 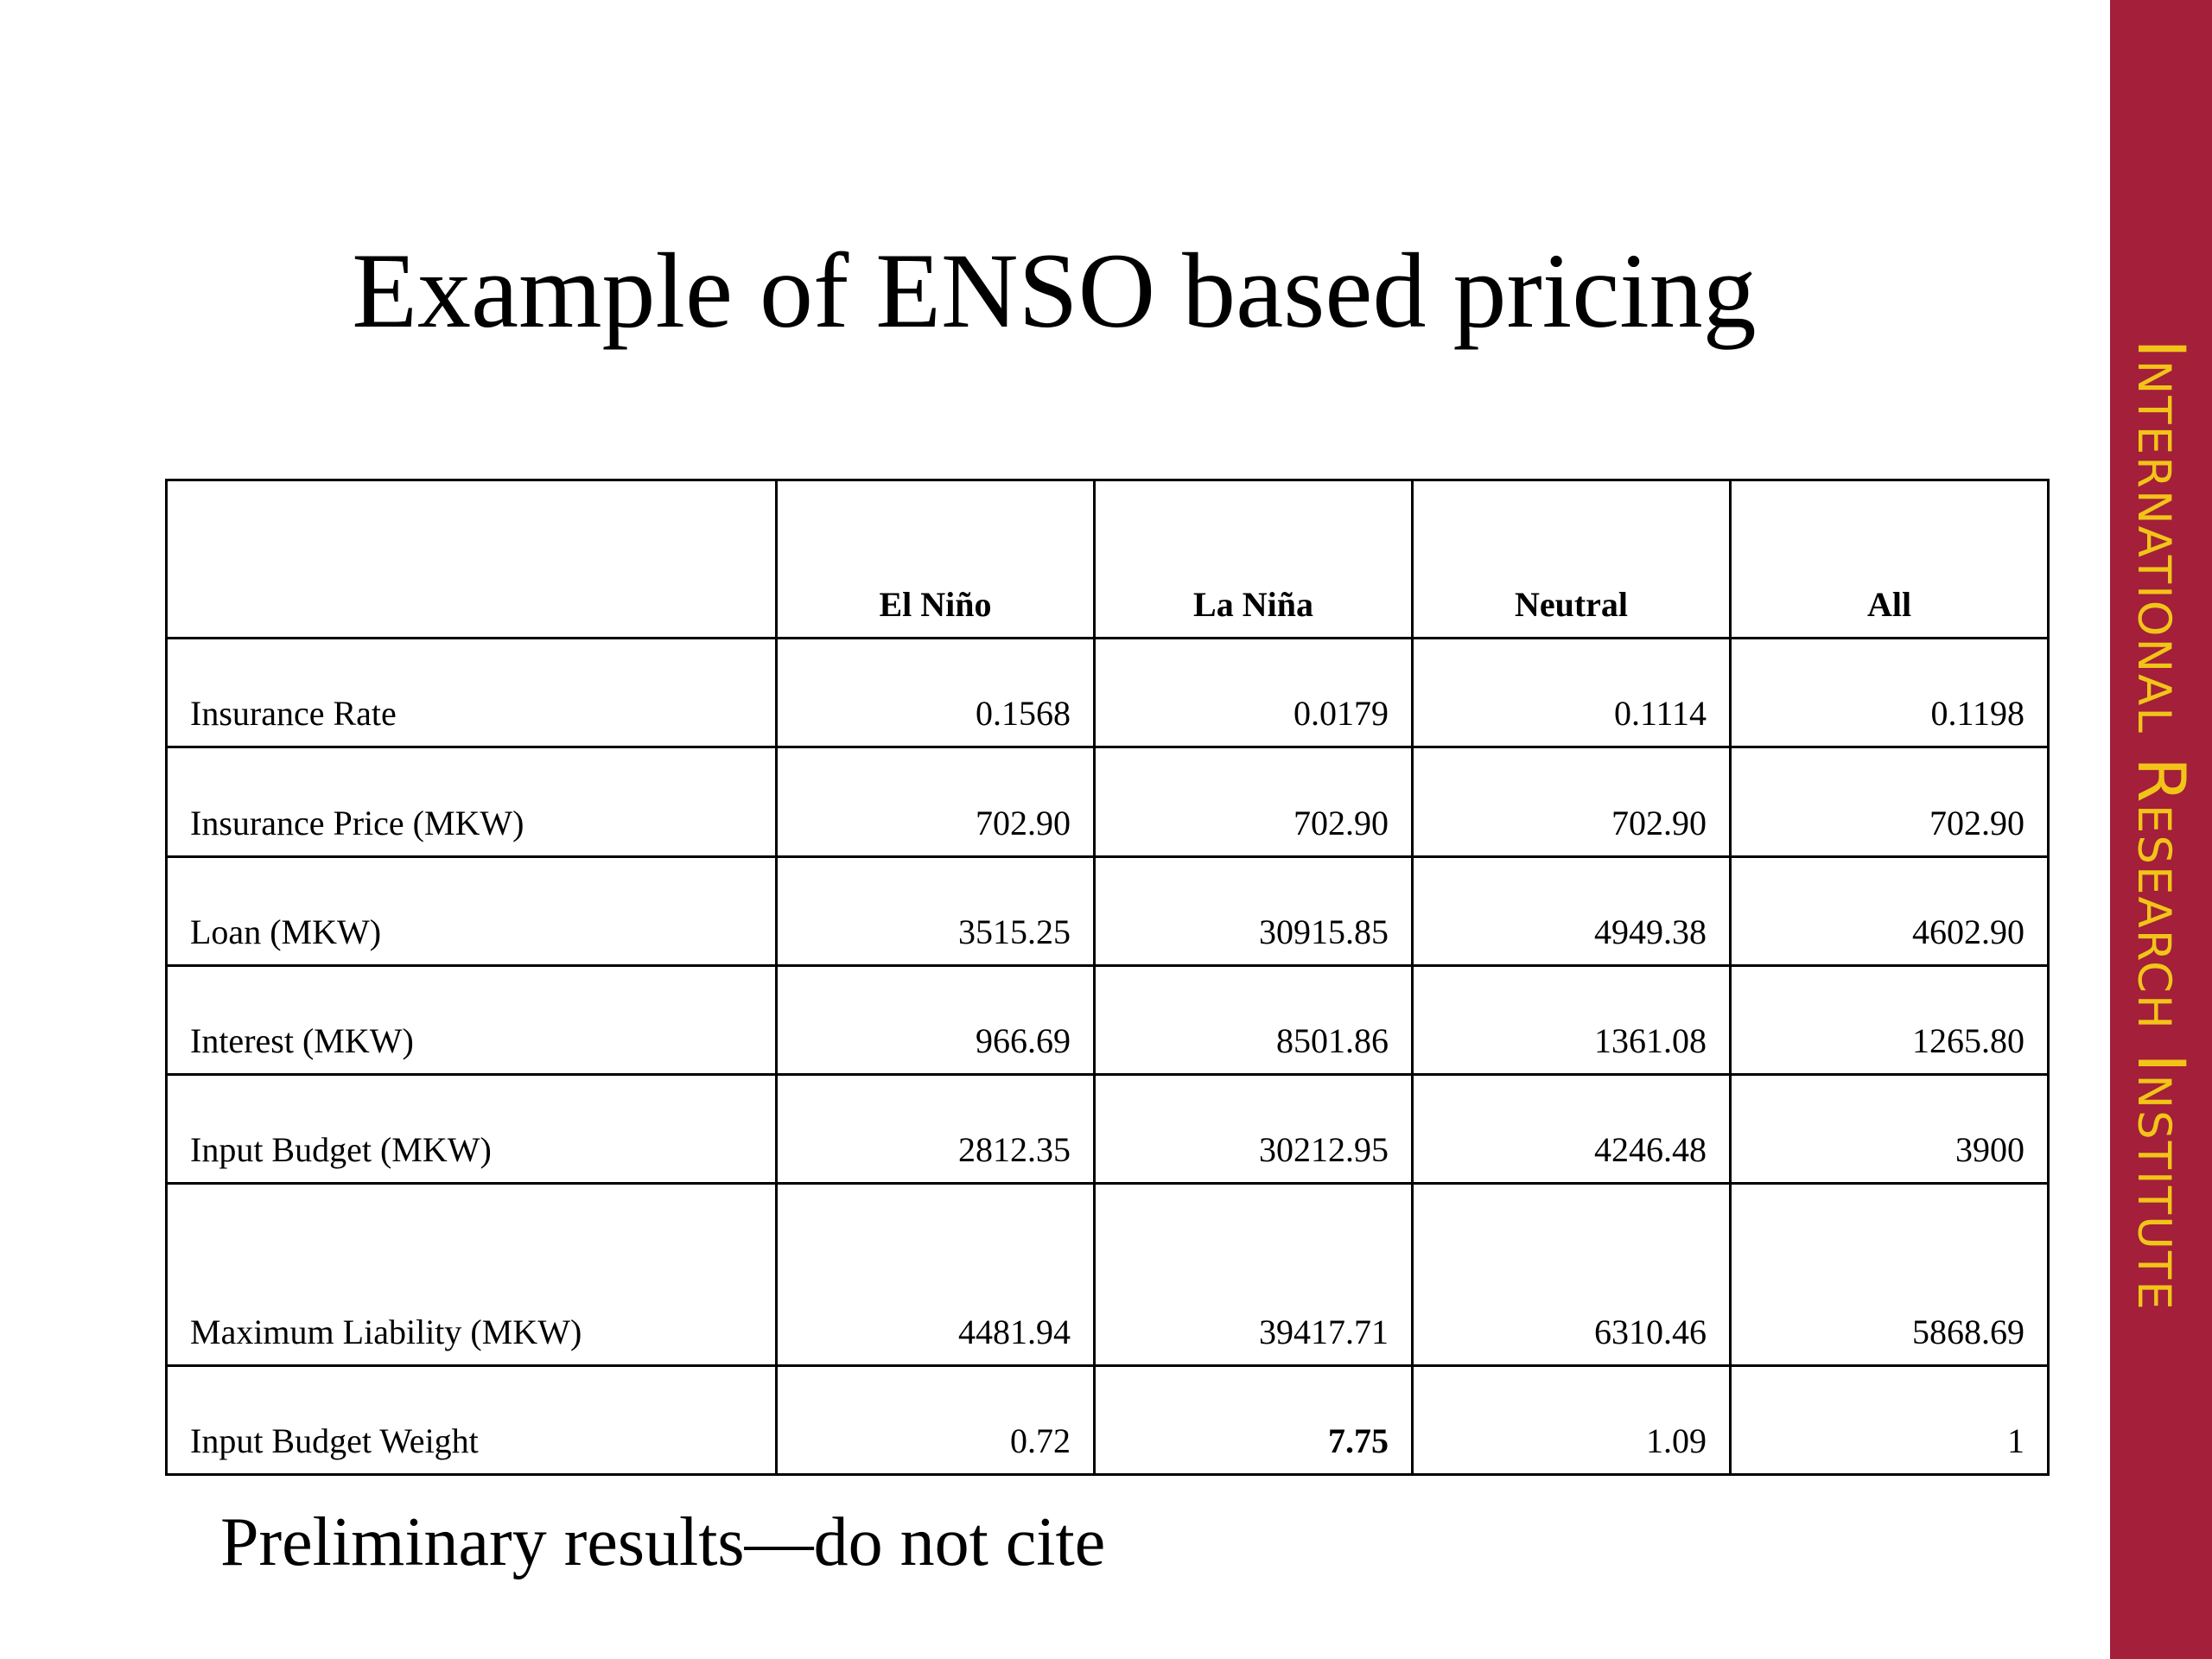 What do you see at coordinates (1571, 559) in the screenshot?
I see `column-header-neutral: Neutral` at bounding box center [1571, 559].